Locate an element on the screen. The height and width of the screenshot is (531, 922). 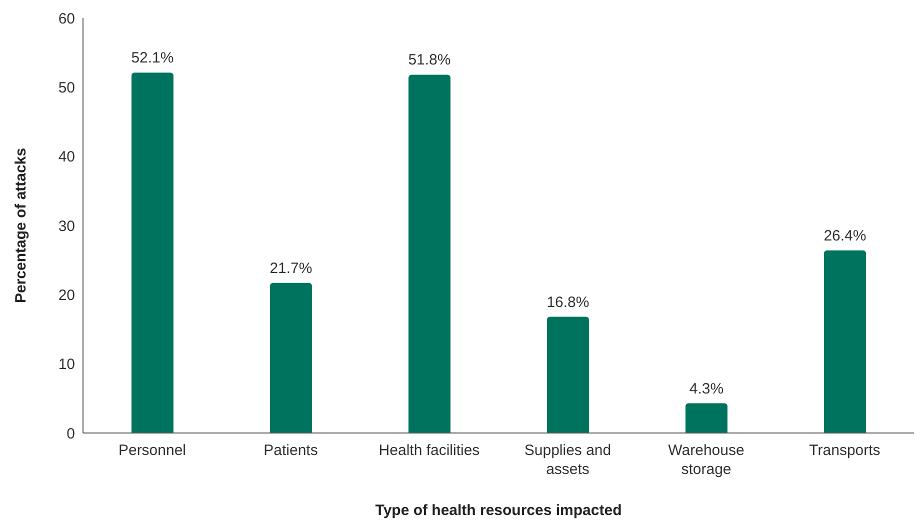
data-label: 4.3% is located at coordinates (706, 389).